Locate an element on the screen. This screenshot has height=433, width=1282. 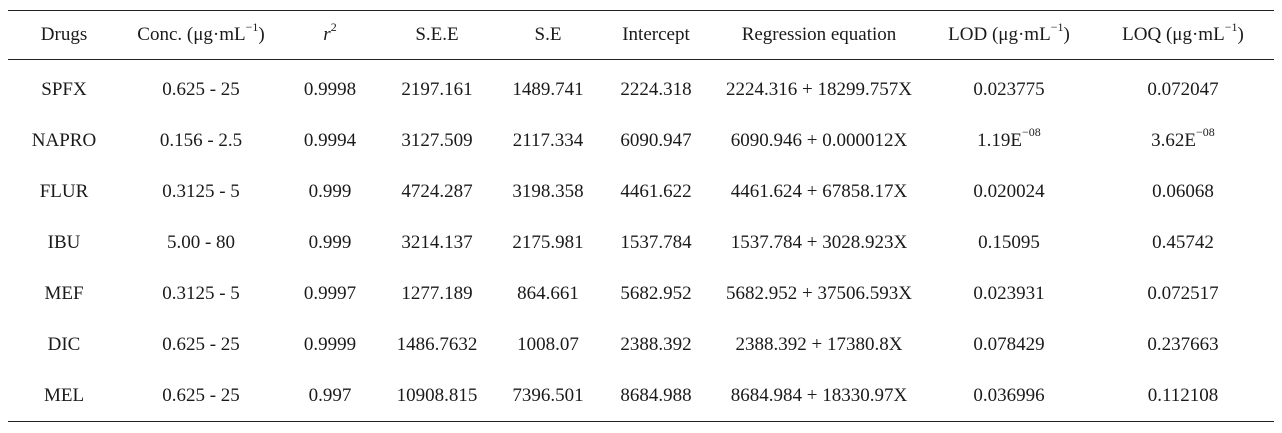
cell-drug: MEF is located at coordinates (64, 293).